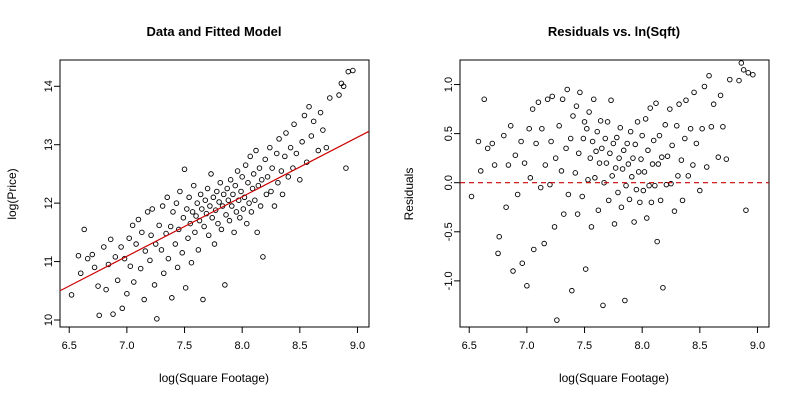  I want to click on y-tick-label: 13, so click(49, 145).